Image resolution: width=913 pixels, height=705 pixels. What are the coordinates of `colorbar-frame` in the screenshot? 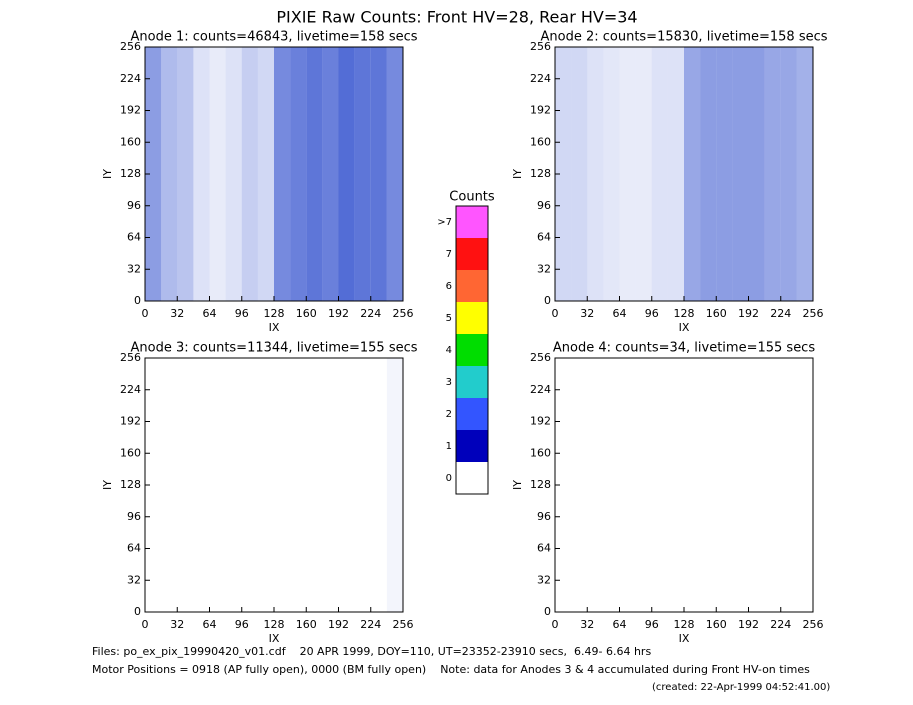 It's located at (472, 350).